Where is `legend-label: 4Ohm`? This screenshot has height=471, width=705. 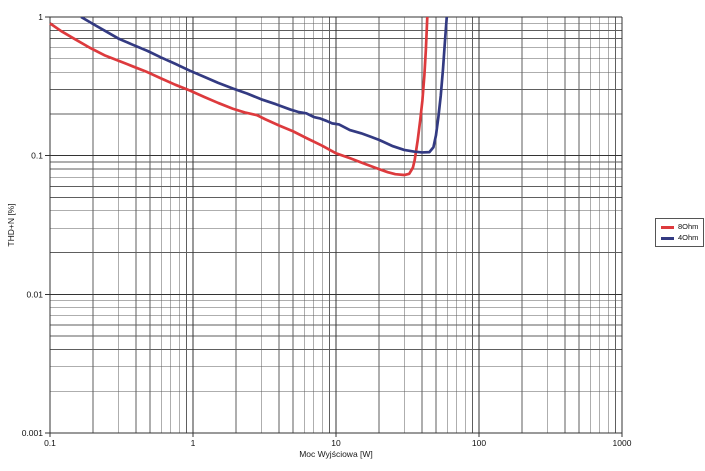 legend-label: 4Ohm is located at coordinates (688, 237).